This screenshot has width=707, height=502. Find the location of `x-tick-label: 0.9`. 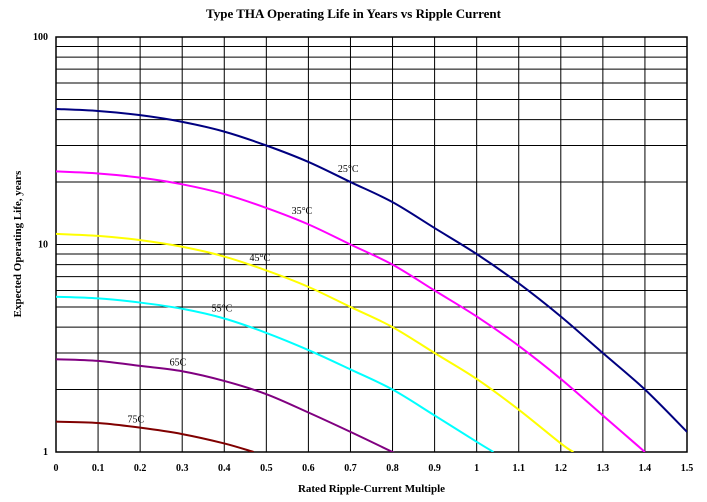

x-tick-label: 0.9 is located at coordinates (434, 468).